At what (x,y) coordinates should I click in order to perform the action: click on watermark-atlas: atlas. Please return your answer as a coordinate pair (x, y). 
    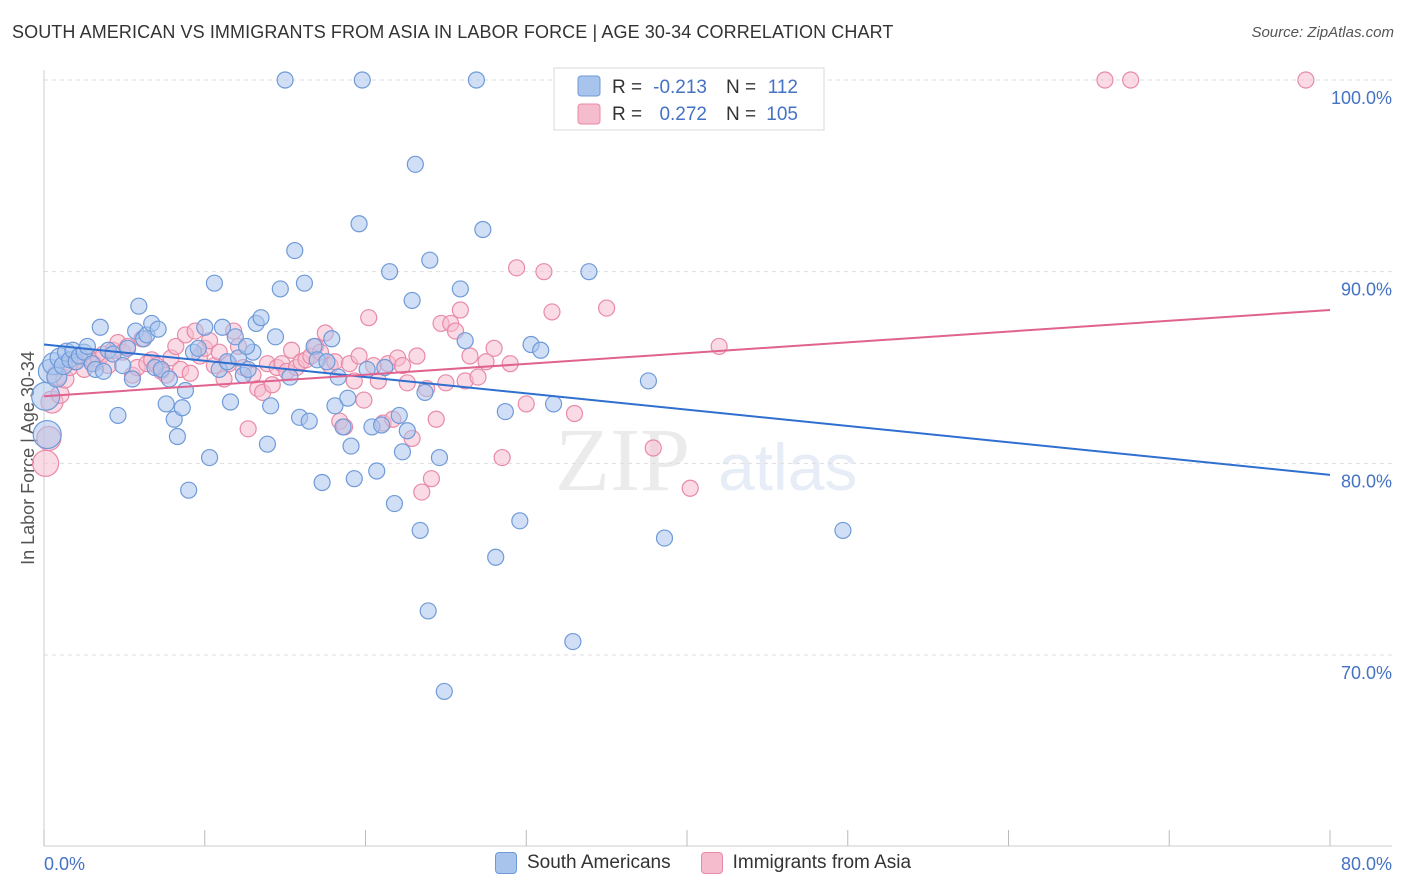
    Looking at the image, I should click on (787, 467).